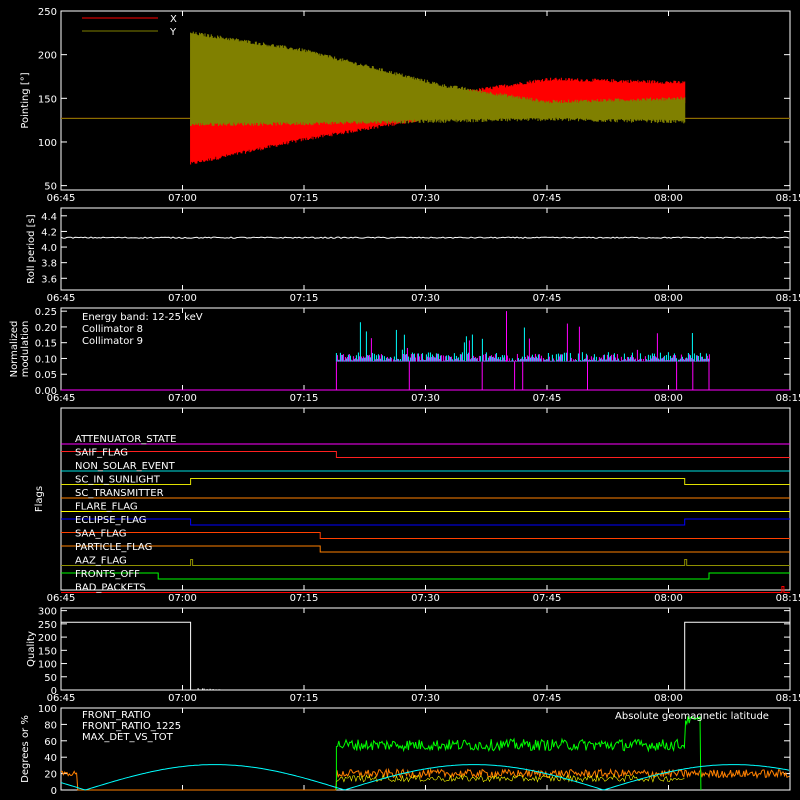  Describe the element at coordinates (25, 749) in the screenshot. I see `y-axis-label: Degrees or %` at that location.